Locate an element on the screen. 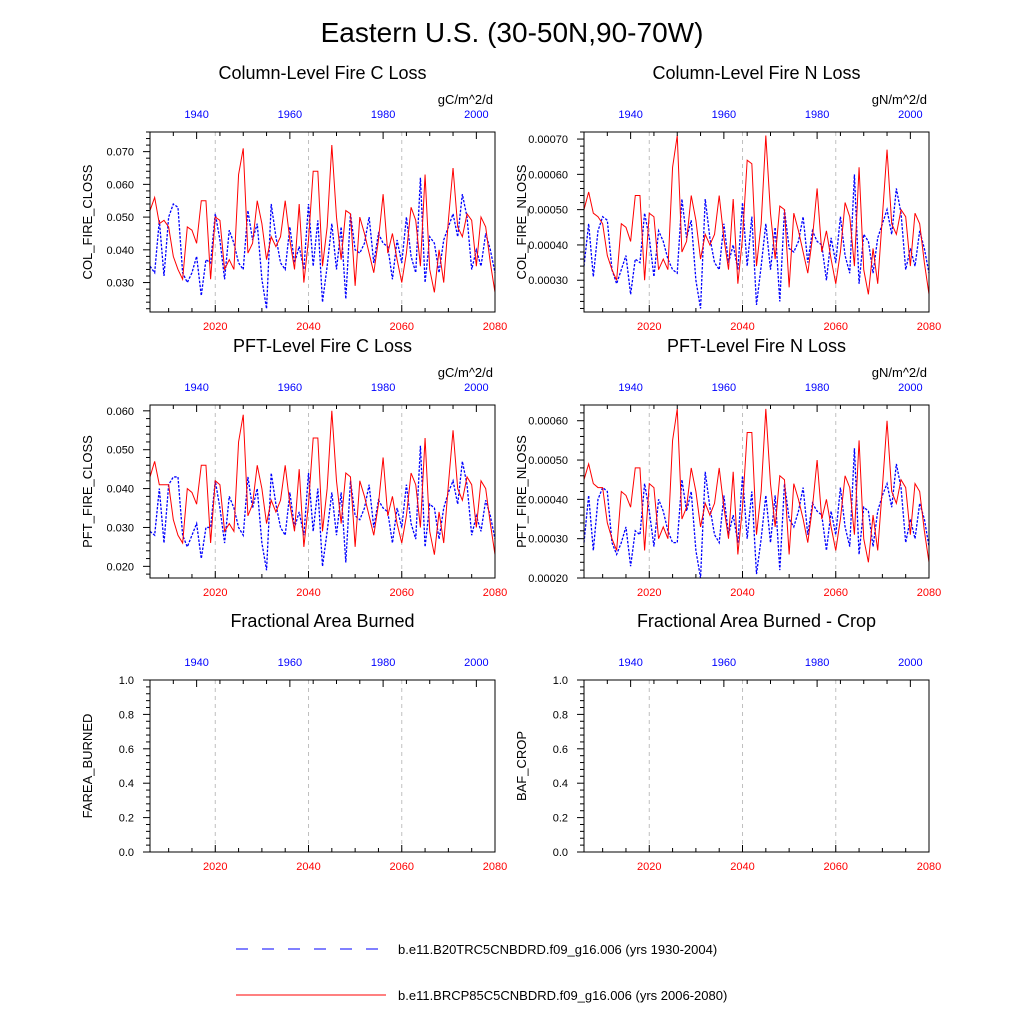  panel-title: PFT-Level Fire N Loss is located at coordinates (756, 346).